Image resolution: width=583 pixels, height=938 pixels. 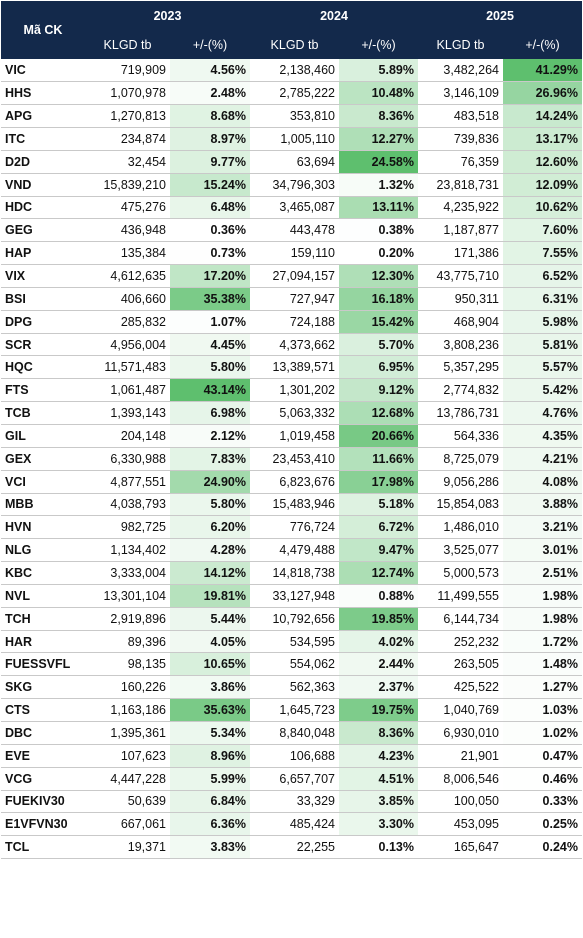 I want to click on year-header-2025: 2025, so click(x=500, y=15).